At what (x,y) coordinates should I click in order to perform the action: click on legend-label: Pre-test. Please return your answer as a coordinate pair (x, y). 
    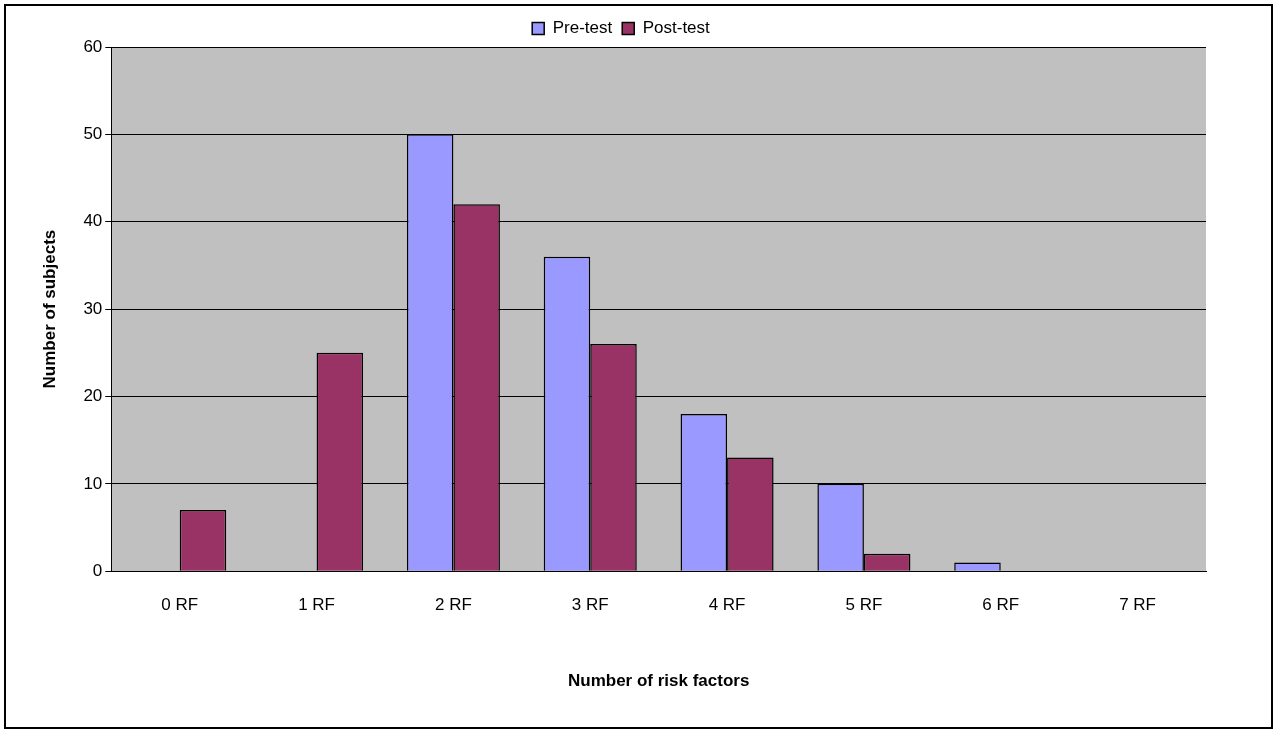
    Looking at the image, I should click on (582, 28).